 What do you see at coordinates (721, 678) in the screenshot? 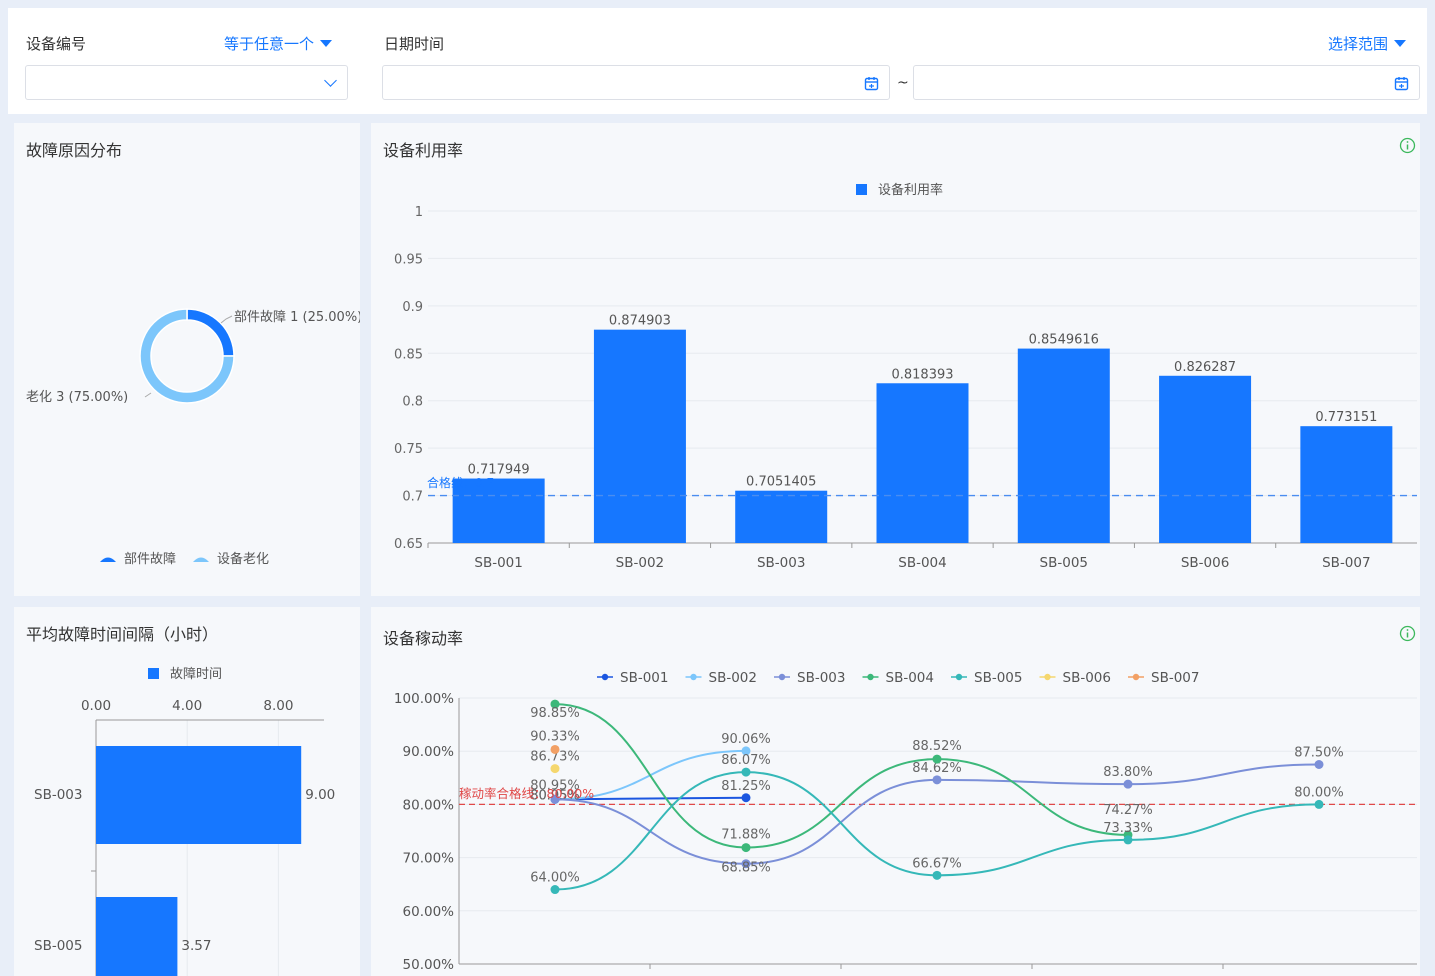
I see `legend-item-sb-002: SB-002` at bounding box center [721, 678].